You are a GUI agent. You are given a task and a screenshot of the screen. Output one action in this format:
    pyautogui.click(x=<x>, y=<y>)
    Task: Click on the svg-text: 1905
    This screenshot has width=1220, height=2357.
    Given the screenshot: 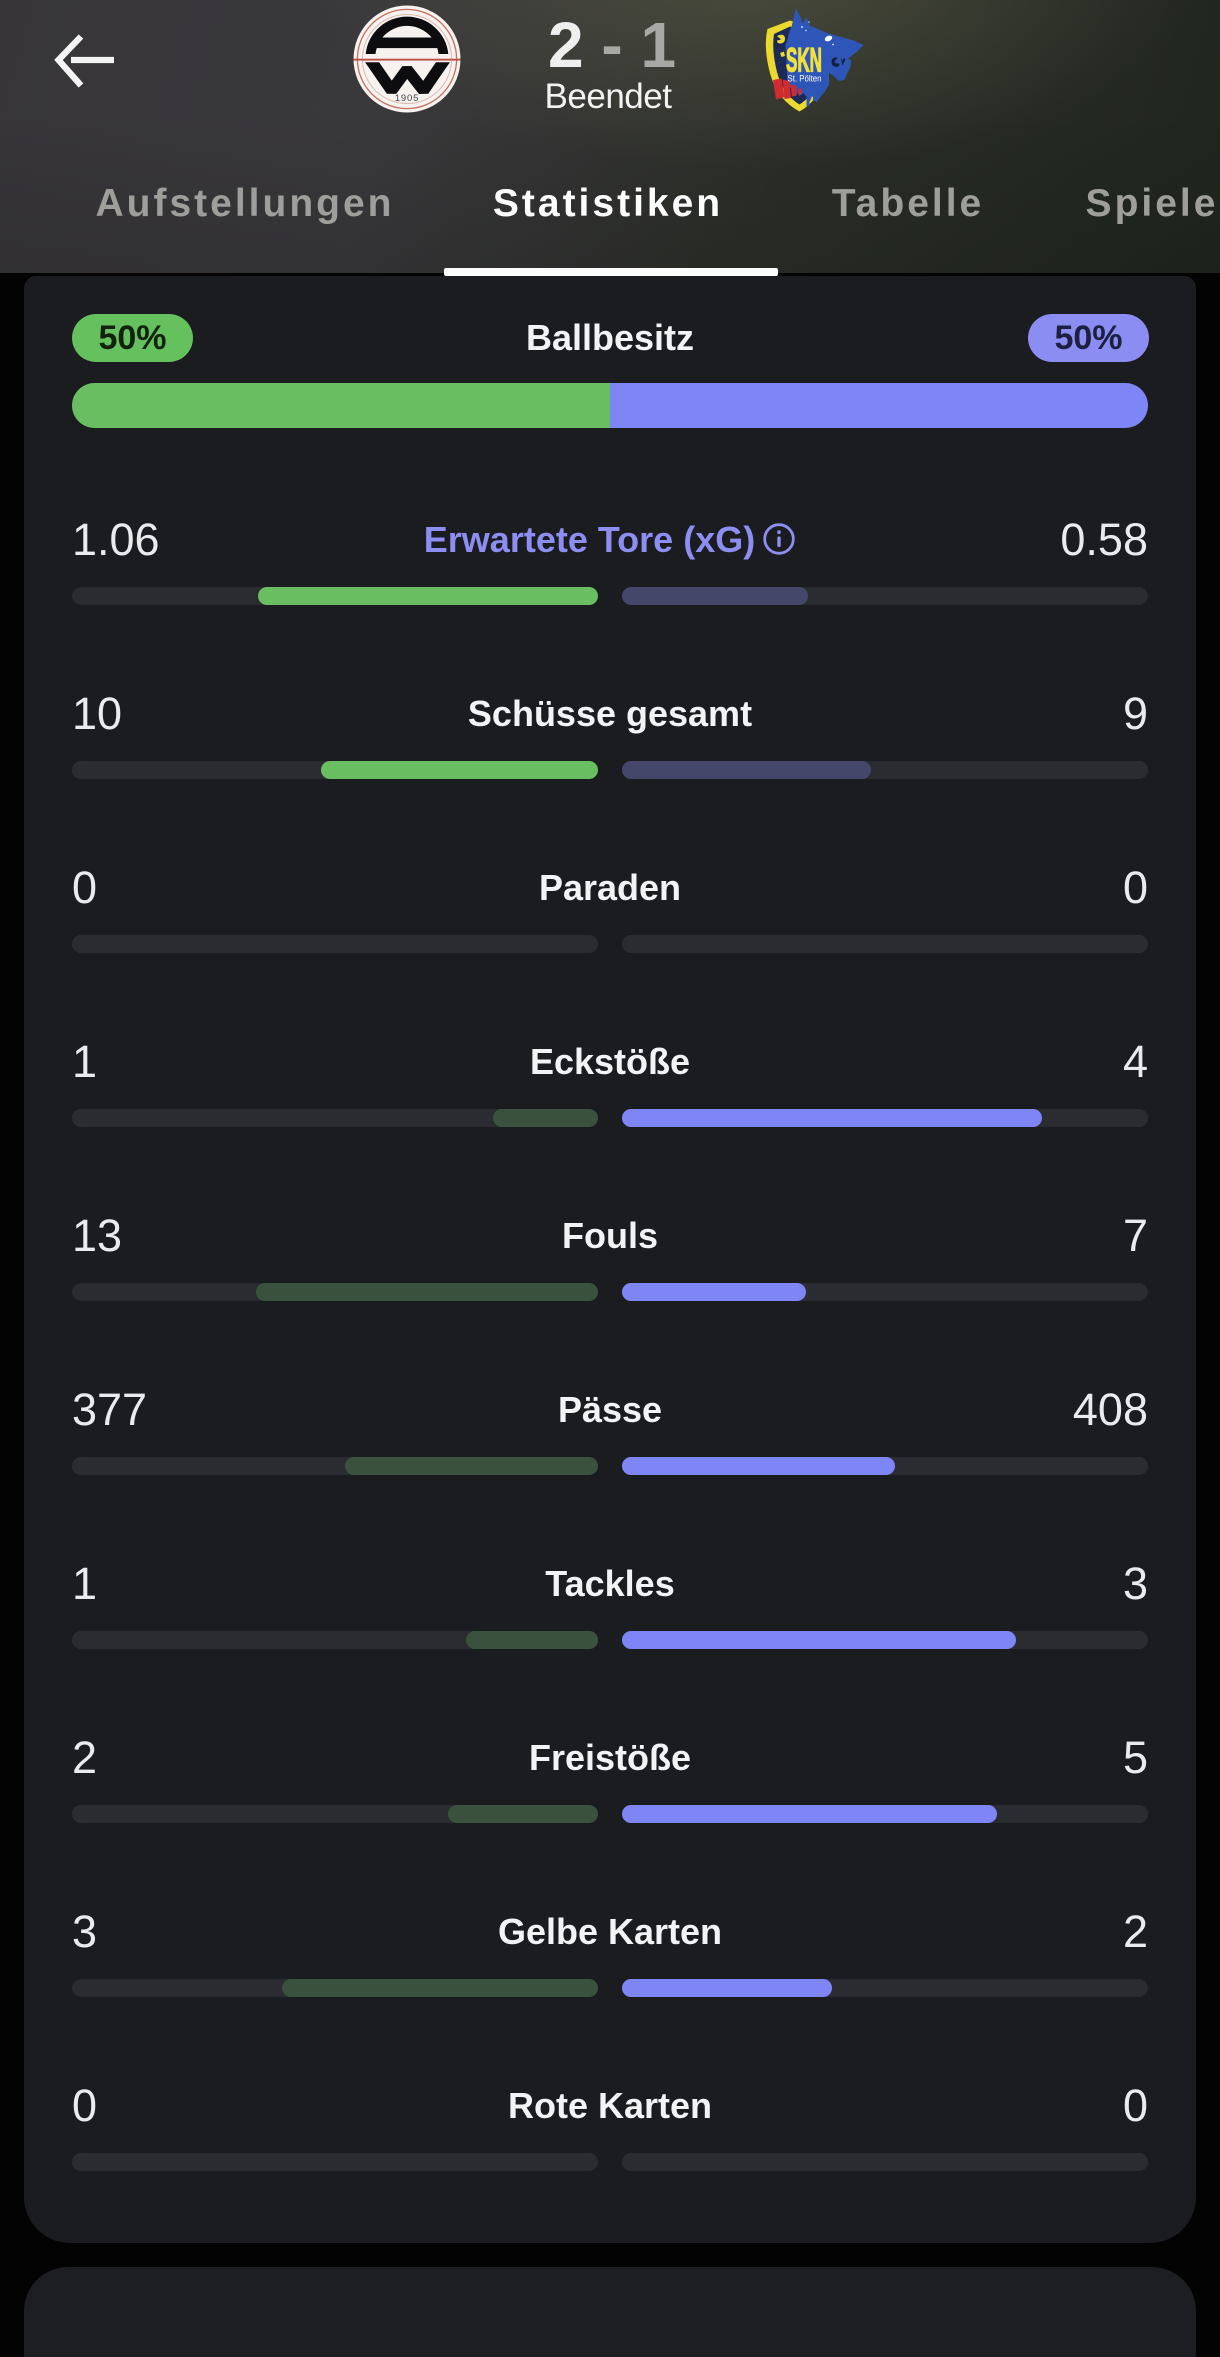 What is the action you would take?
    pyautogui.click(x=407, y=98)
    